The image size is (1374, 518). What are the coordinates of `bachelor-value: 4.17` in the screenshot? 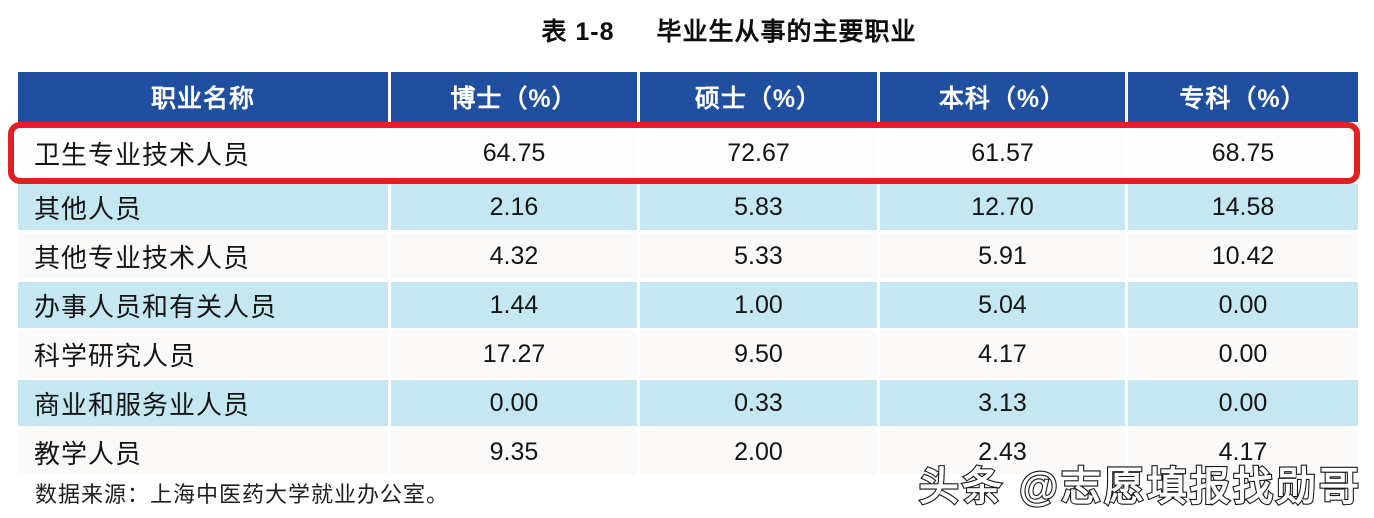 It's located at (1001, 354).